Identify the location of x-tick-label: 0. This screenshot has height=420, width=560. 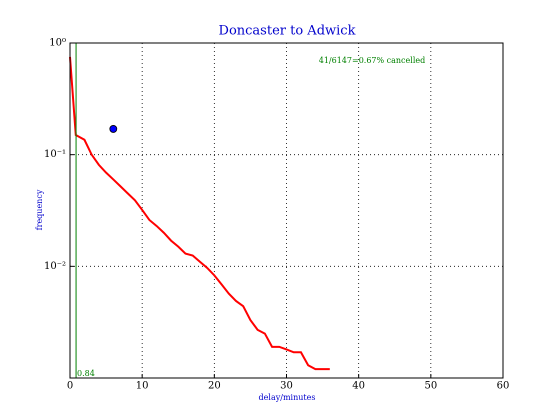
(70, 386).